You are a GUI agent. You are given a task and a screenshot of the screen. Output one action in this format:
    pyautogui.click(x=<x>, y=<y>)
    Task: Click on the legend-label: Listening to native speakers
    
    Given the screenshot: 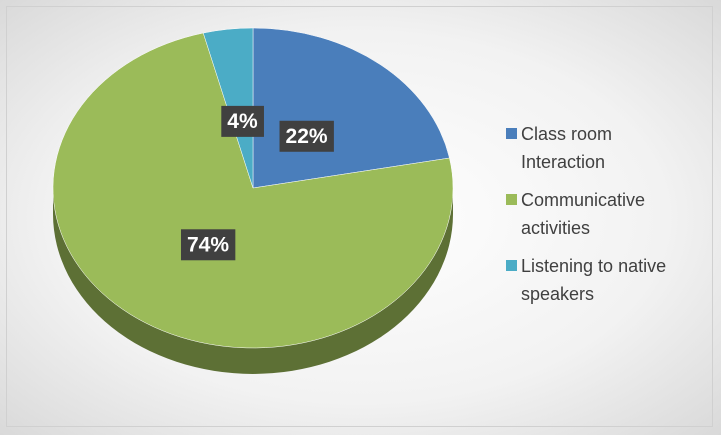 What is the action you would take?
    pyautogui.click(x=594, y=280)
    